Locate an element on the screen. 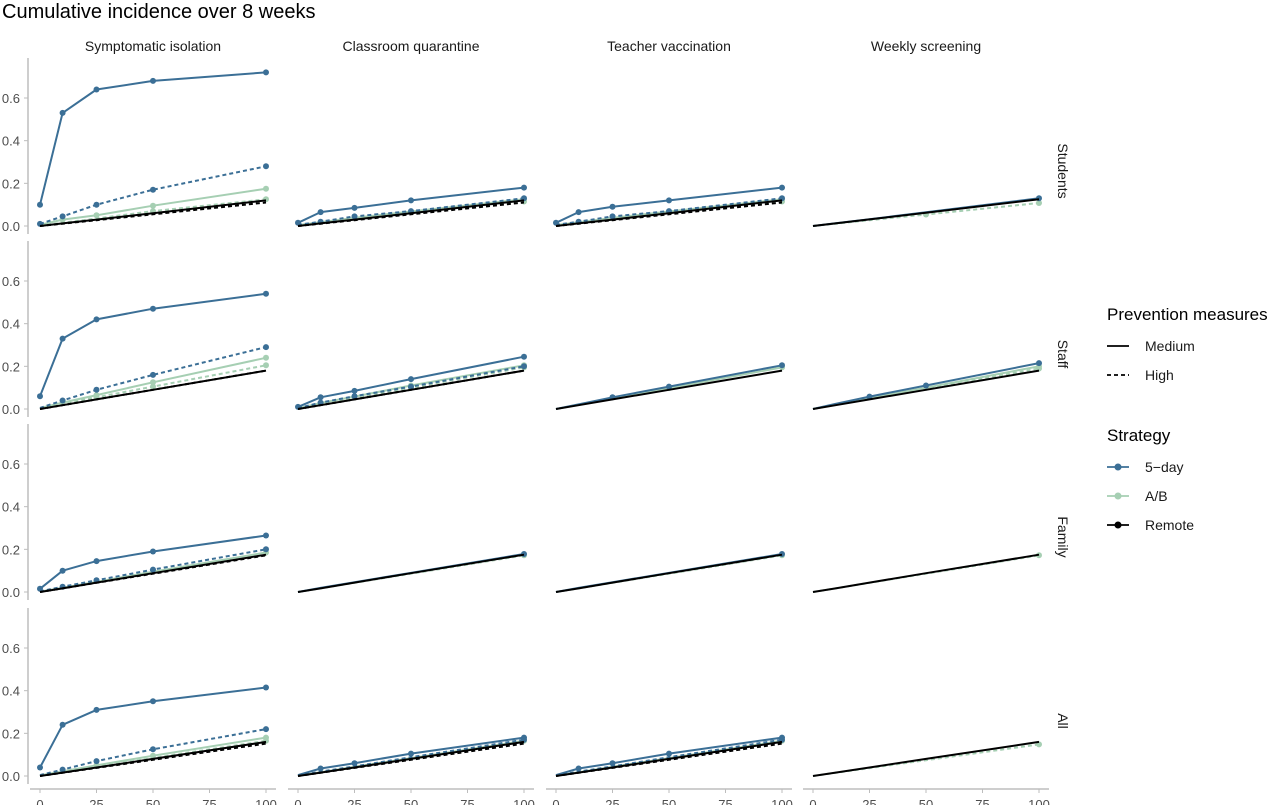 The height and width of the screenshot is (810, 1280). facet-row-label-all: All is located at coordinates (1063, 721).